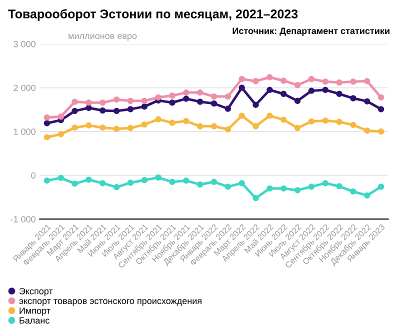 The image size is (400, 333). I want to click on text: Источник: Департамент статистики, so click(311, 32).